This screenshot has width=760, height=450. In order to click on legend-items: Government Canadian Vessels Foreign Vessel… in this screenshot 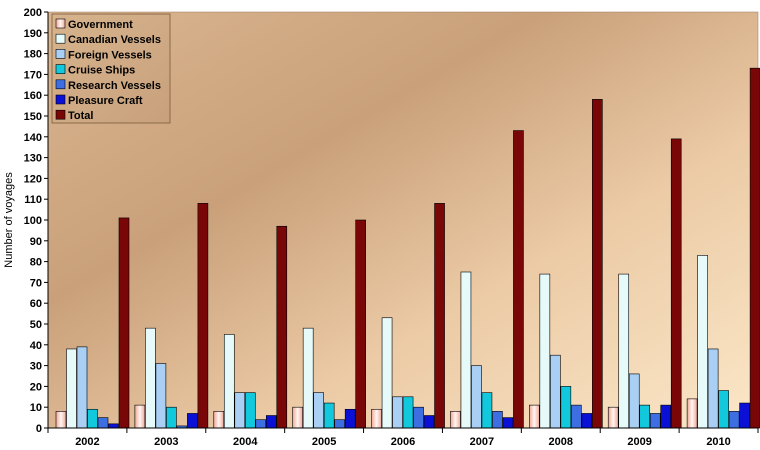, I will do `click(108, 70)`.